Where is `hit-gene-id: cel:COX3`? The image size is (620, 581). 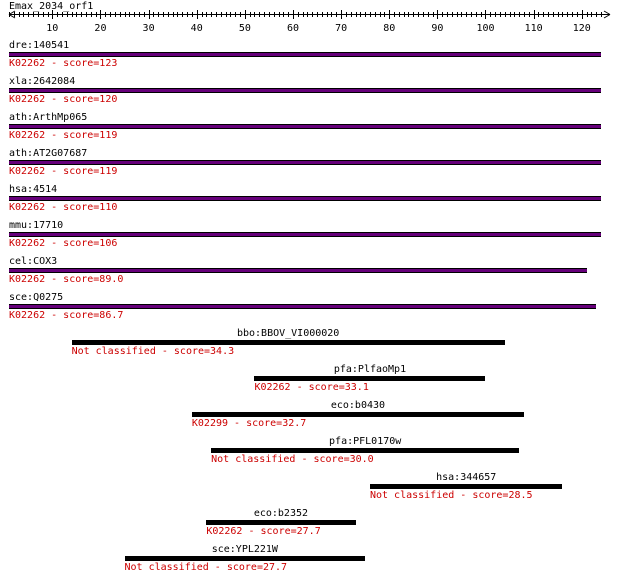
hit-gene-id: cel:COX3 is located at coordinates (33, 261).